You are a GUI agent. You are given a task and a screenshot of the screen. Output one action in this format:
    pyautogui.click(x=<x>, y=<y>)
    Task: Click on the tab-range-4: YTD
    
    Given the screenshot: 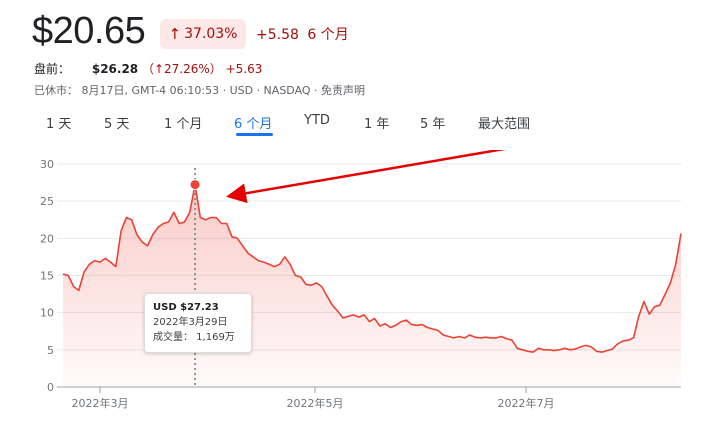 What is the action you would take?
    pyautogui.click(x=317, y=120)
    